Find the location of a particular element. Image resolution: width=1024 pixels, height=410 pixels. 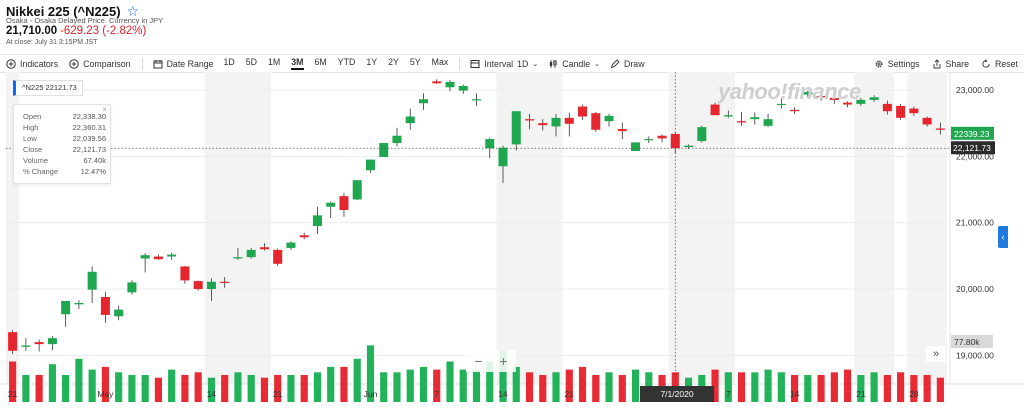

zoom-out-button: − is located at coordinates (478, 361).